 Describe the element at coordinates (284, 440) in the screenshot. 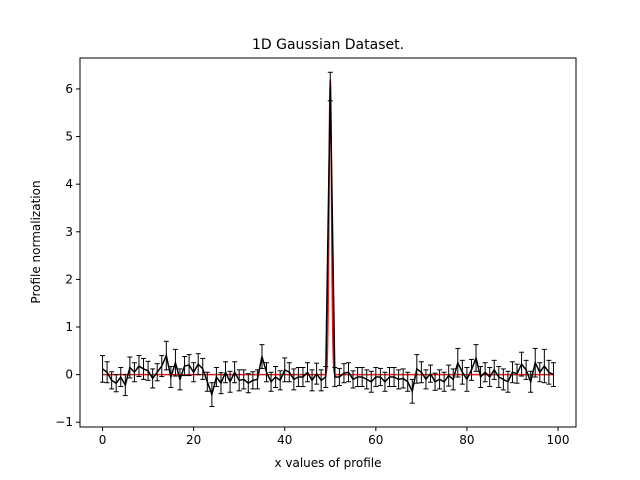

I see `x-tick-label: 40` at that location.